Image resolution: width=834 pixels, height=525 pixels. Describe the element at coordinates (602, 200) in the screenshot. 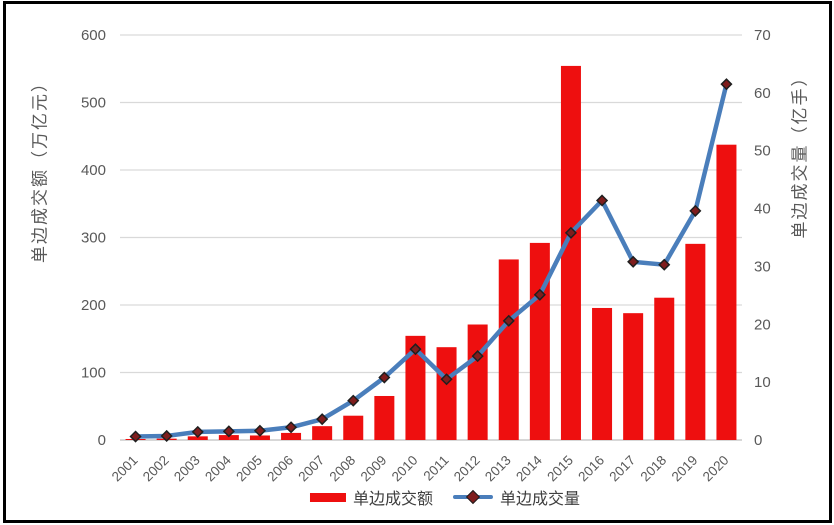

I see `marker-2016` at that location.